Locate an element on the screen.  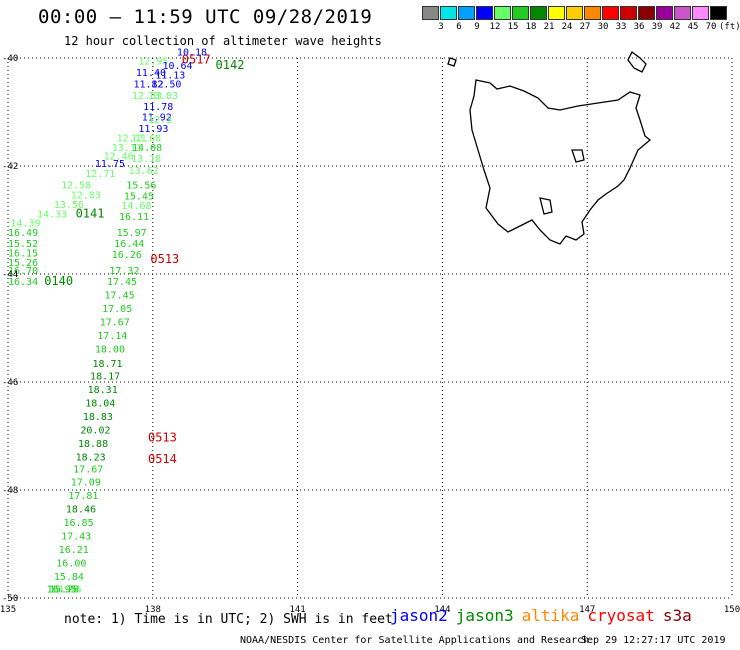
colorbar-label: 3 is located at coordinates (441, 27).